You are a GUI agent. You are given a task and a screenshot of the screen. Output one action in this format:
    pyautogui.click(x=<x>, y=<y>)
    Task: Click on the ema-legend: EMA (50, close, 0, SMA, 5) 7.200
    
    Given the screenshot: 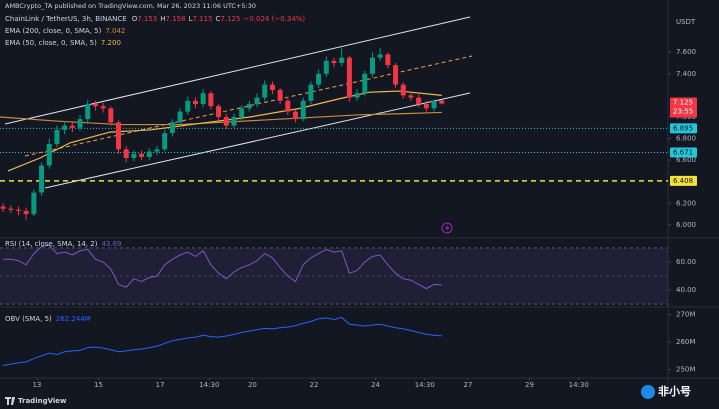 What is the action you would take?
    pyautogui.click(x=63, y=43)
    